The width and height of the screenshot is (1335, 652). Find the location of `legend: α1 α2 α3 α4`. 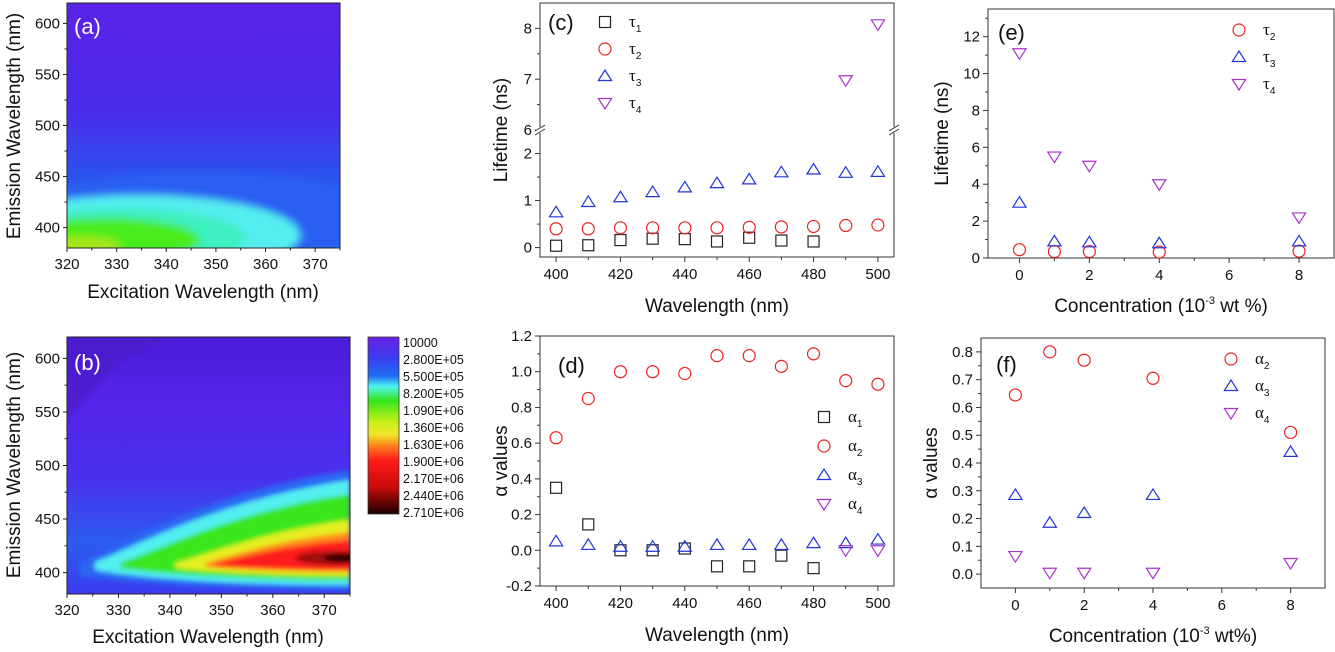

legend: α1 α2 α3 α4 is located at coordinates (839, 462).